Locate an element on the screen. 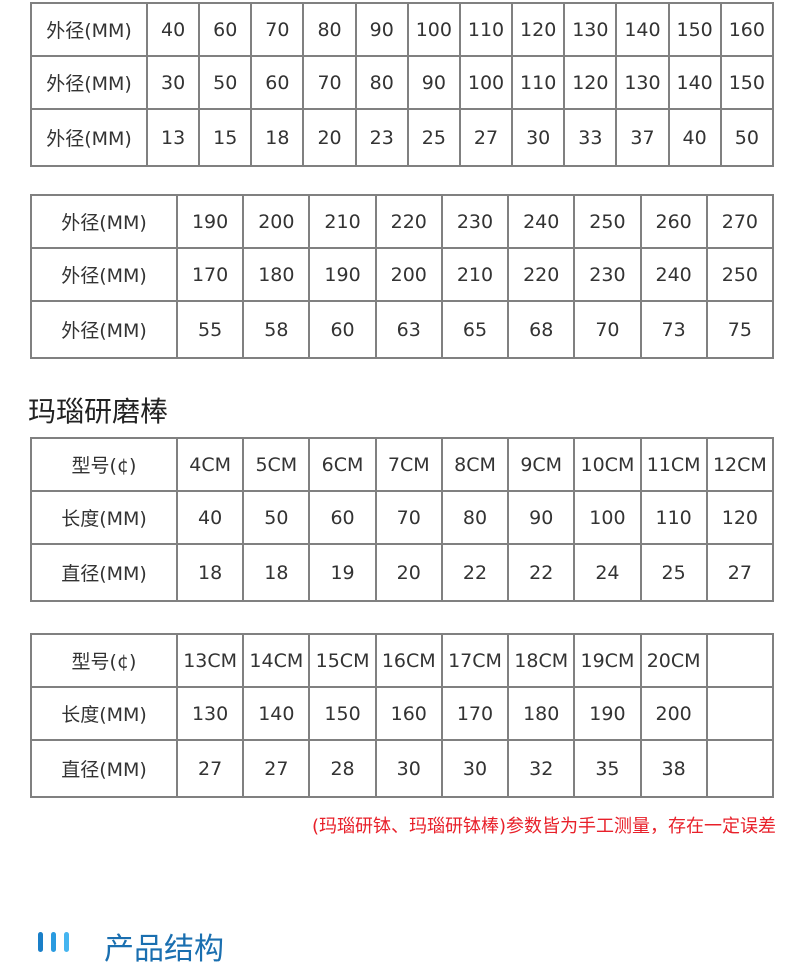  measurement-note: (玛瑙研钵、玛瑙研钵棒)参数皆为手工测量，存在一定误差 is located at coordinates (543, 826).